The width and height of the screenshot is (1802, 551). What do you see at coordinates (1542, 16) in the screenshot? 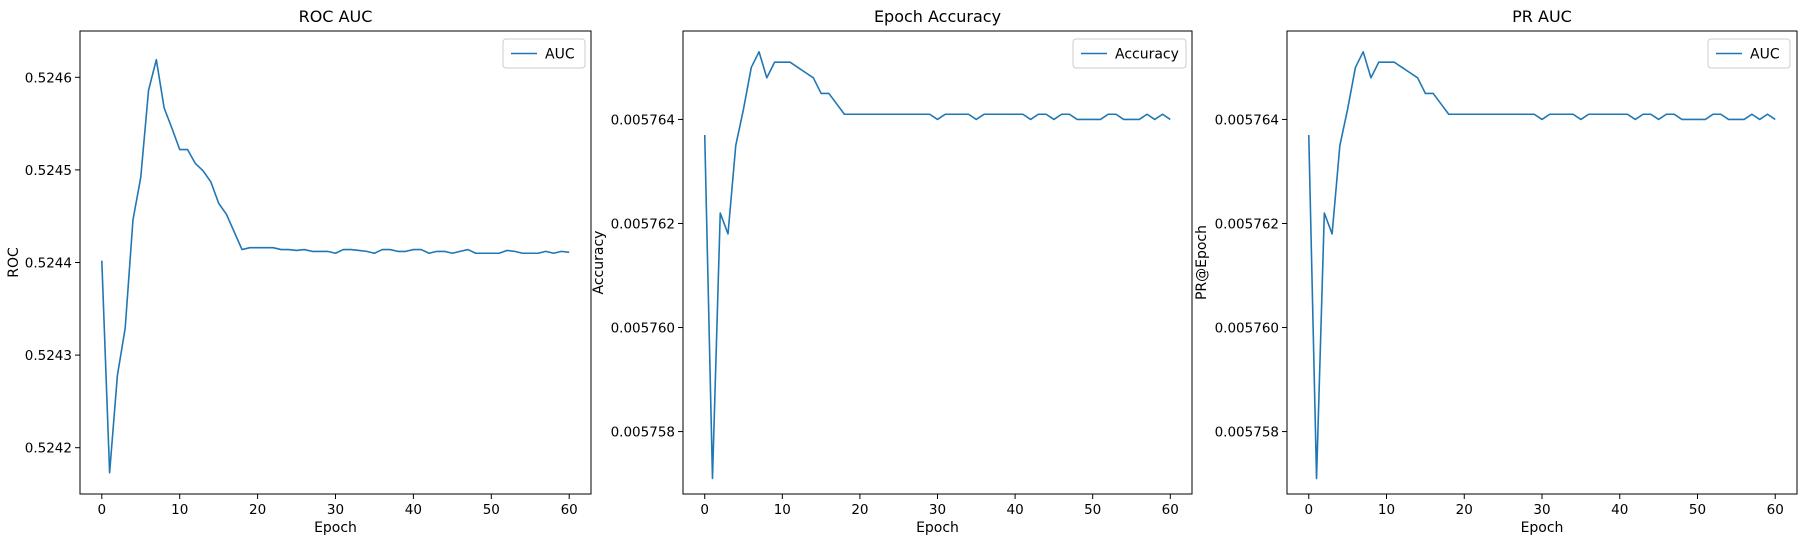
I see `chart-title: PR AUC` at bounding box center [1542, 16].